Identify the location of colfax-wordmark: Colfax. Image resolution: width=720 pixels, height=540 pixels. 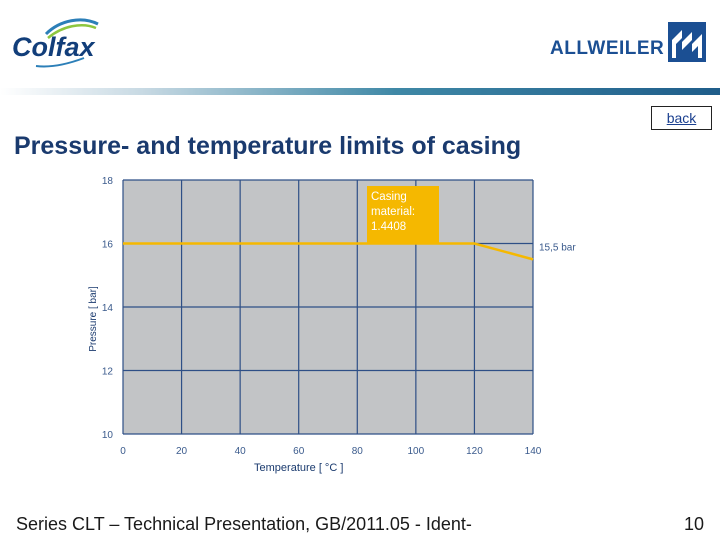
(54, 47).